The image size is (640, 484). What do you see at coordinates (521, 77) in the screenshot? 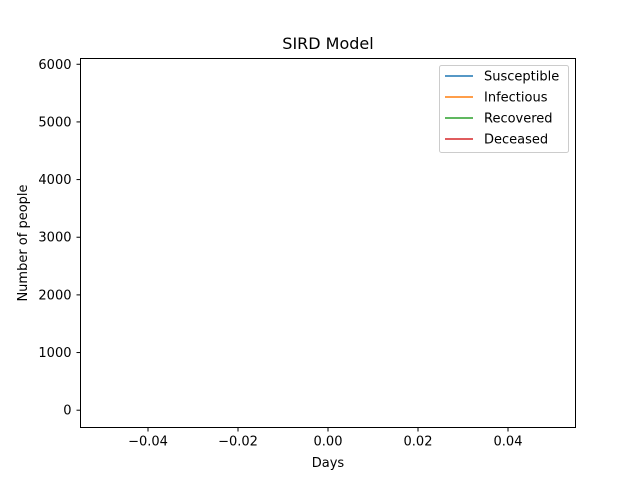
I see `legend-label-susceptible: Susceptible` at bounding box center [521, 77].